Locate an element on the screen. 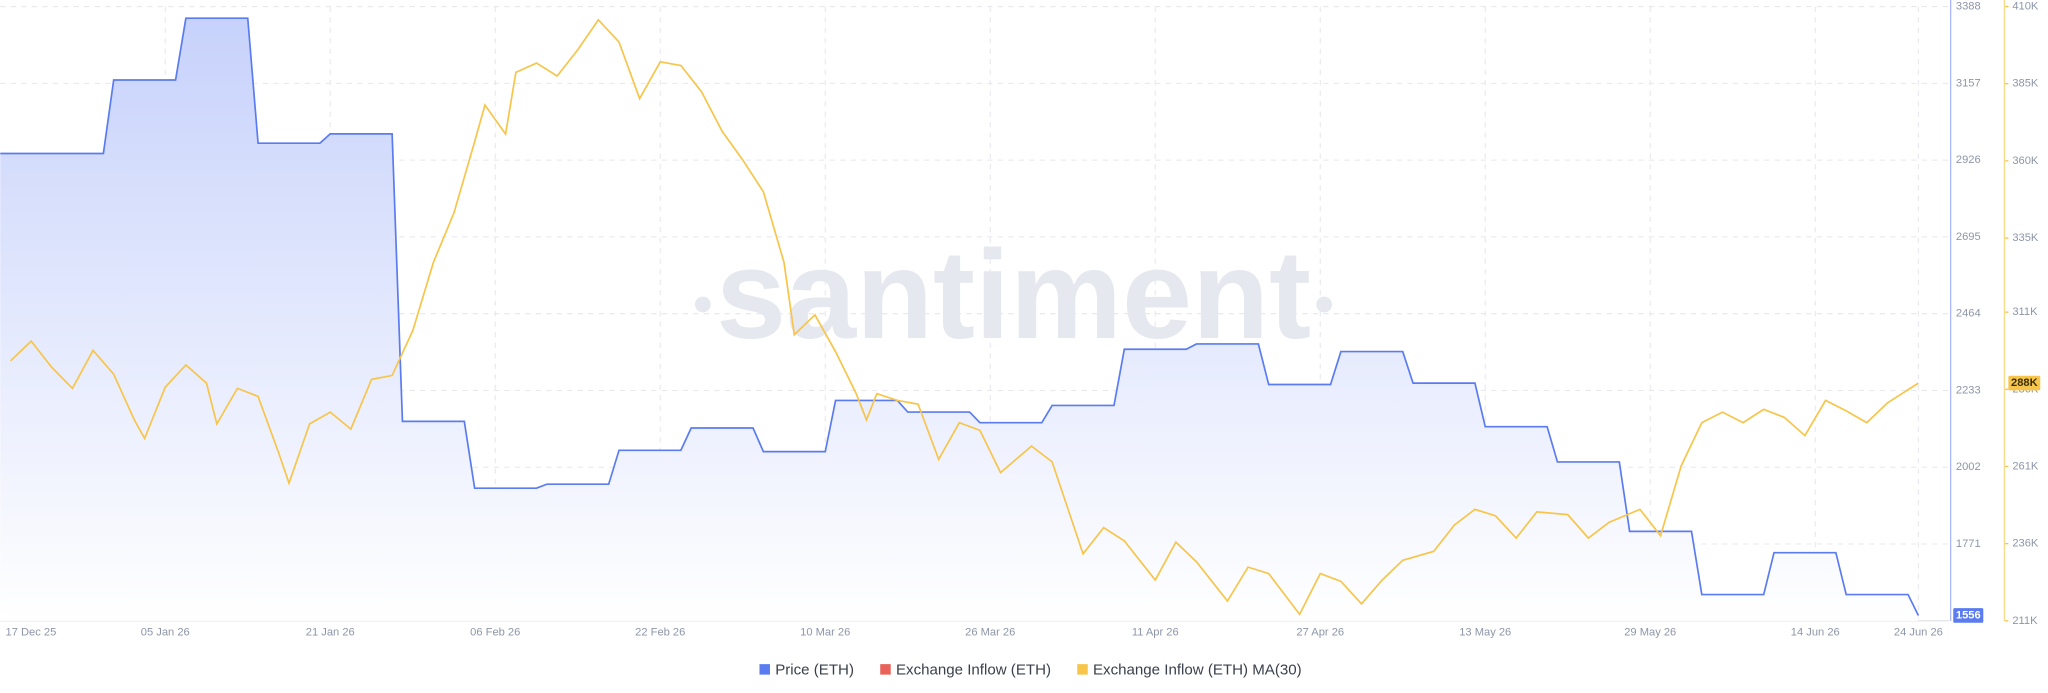 The image size is (2048, 693). watermark: santiment is located at coordinates (1013, 294).